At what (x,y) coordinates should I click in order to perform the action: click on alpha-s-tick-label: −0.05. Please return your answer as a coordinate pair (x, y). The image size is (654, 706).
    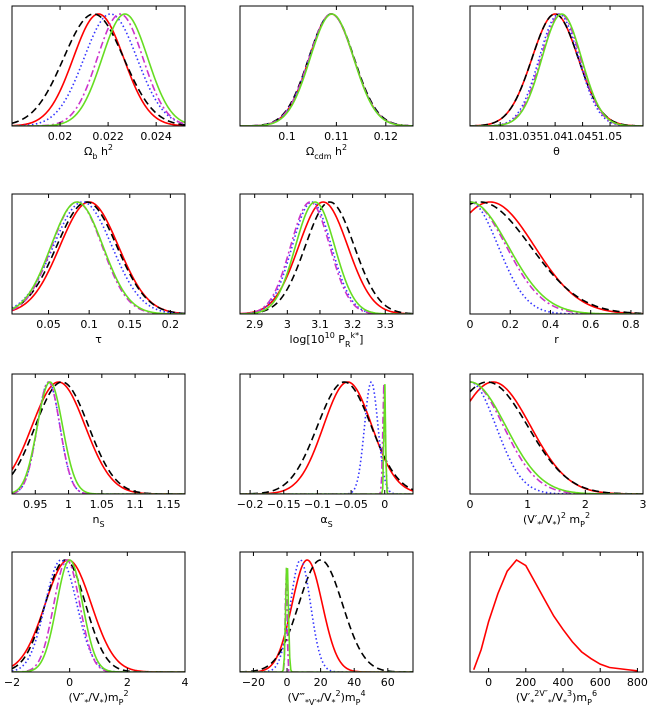
    Looking at the image, I should click on (351, 504).